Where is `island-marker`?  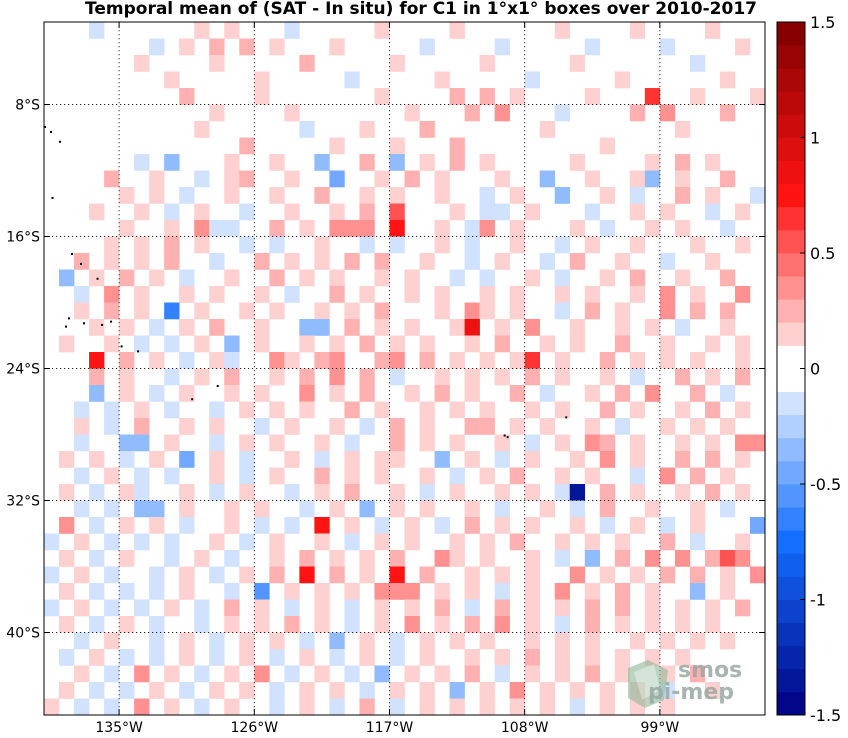
island-marker is located at coordinates (217, 386).